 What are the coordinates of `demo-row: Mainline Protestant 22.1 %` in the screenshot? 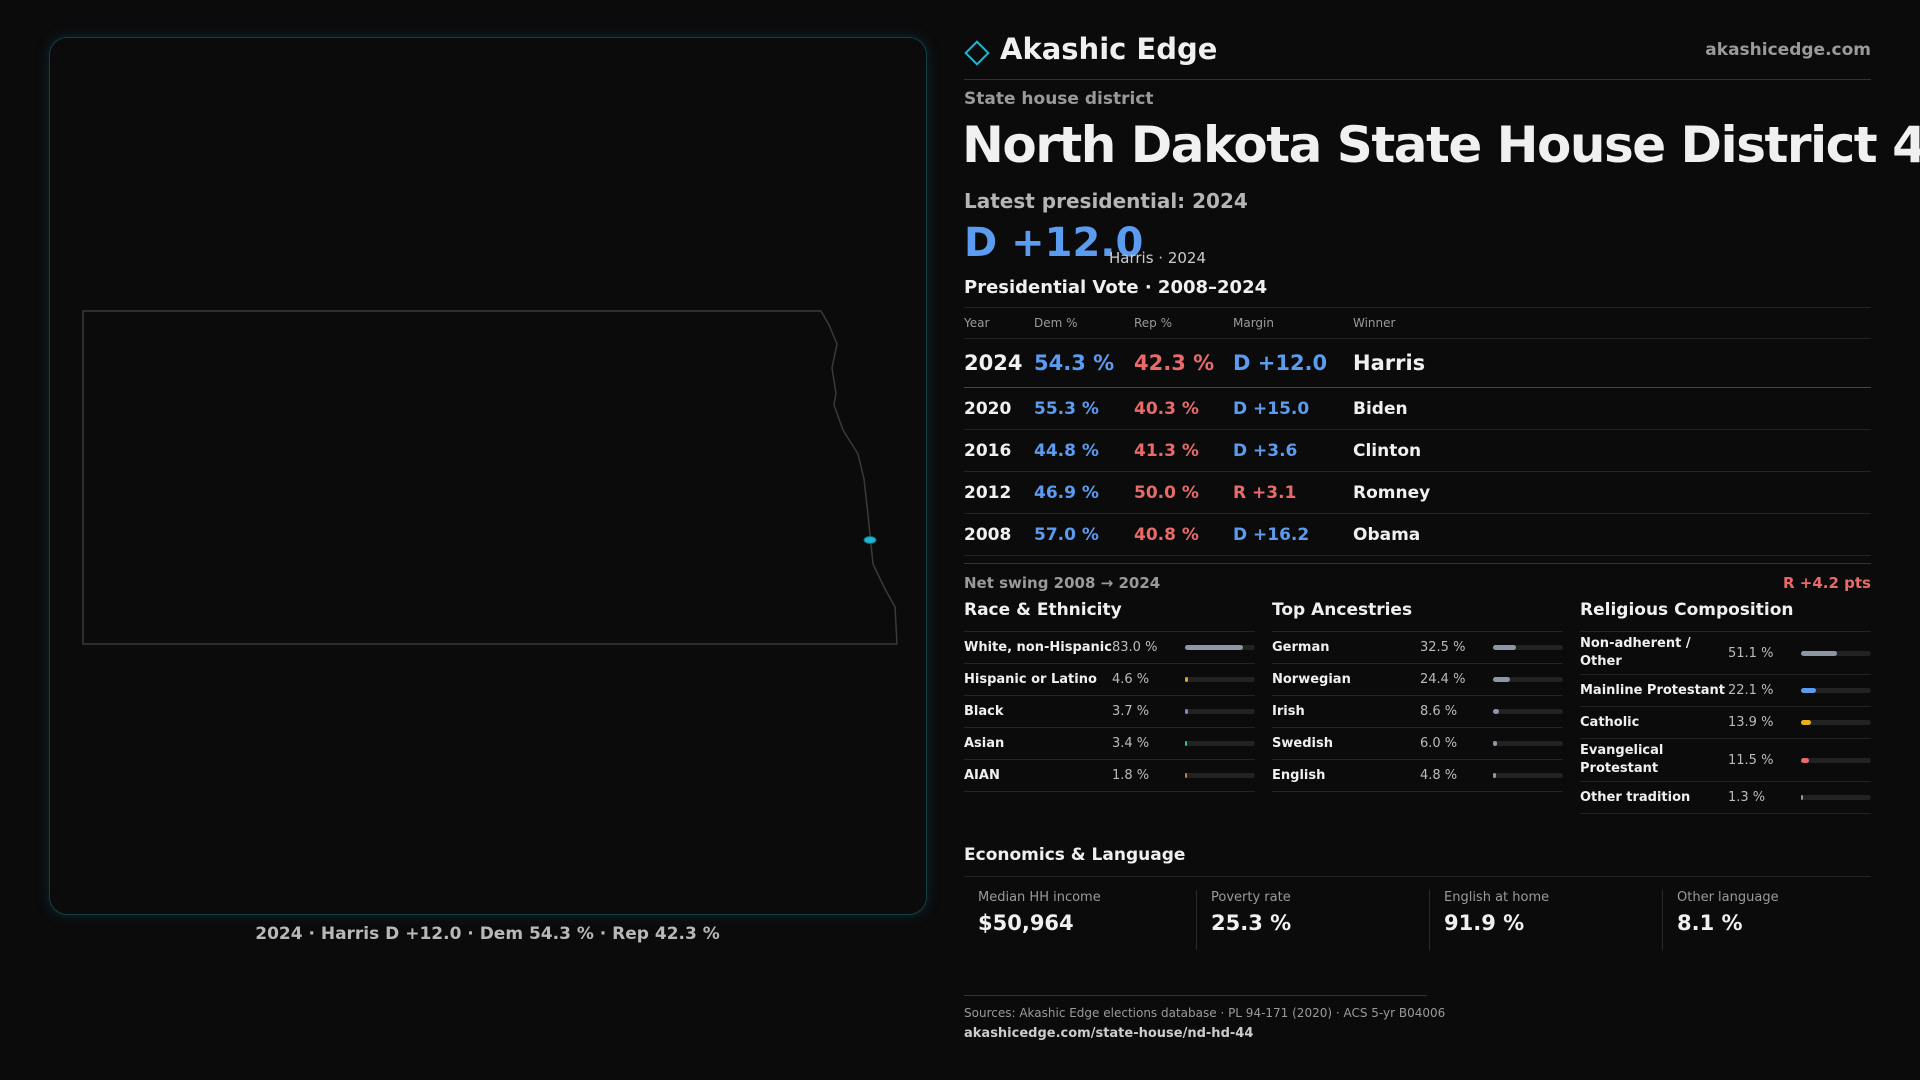 It's located at (1725, 691).